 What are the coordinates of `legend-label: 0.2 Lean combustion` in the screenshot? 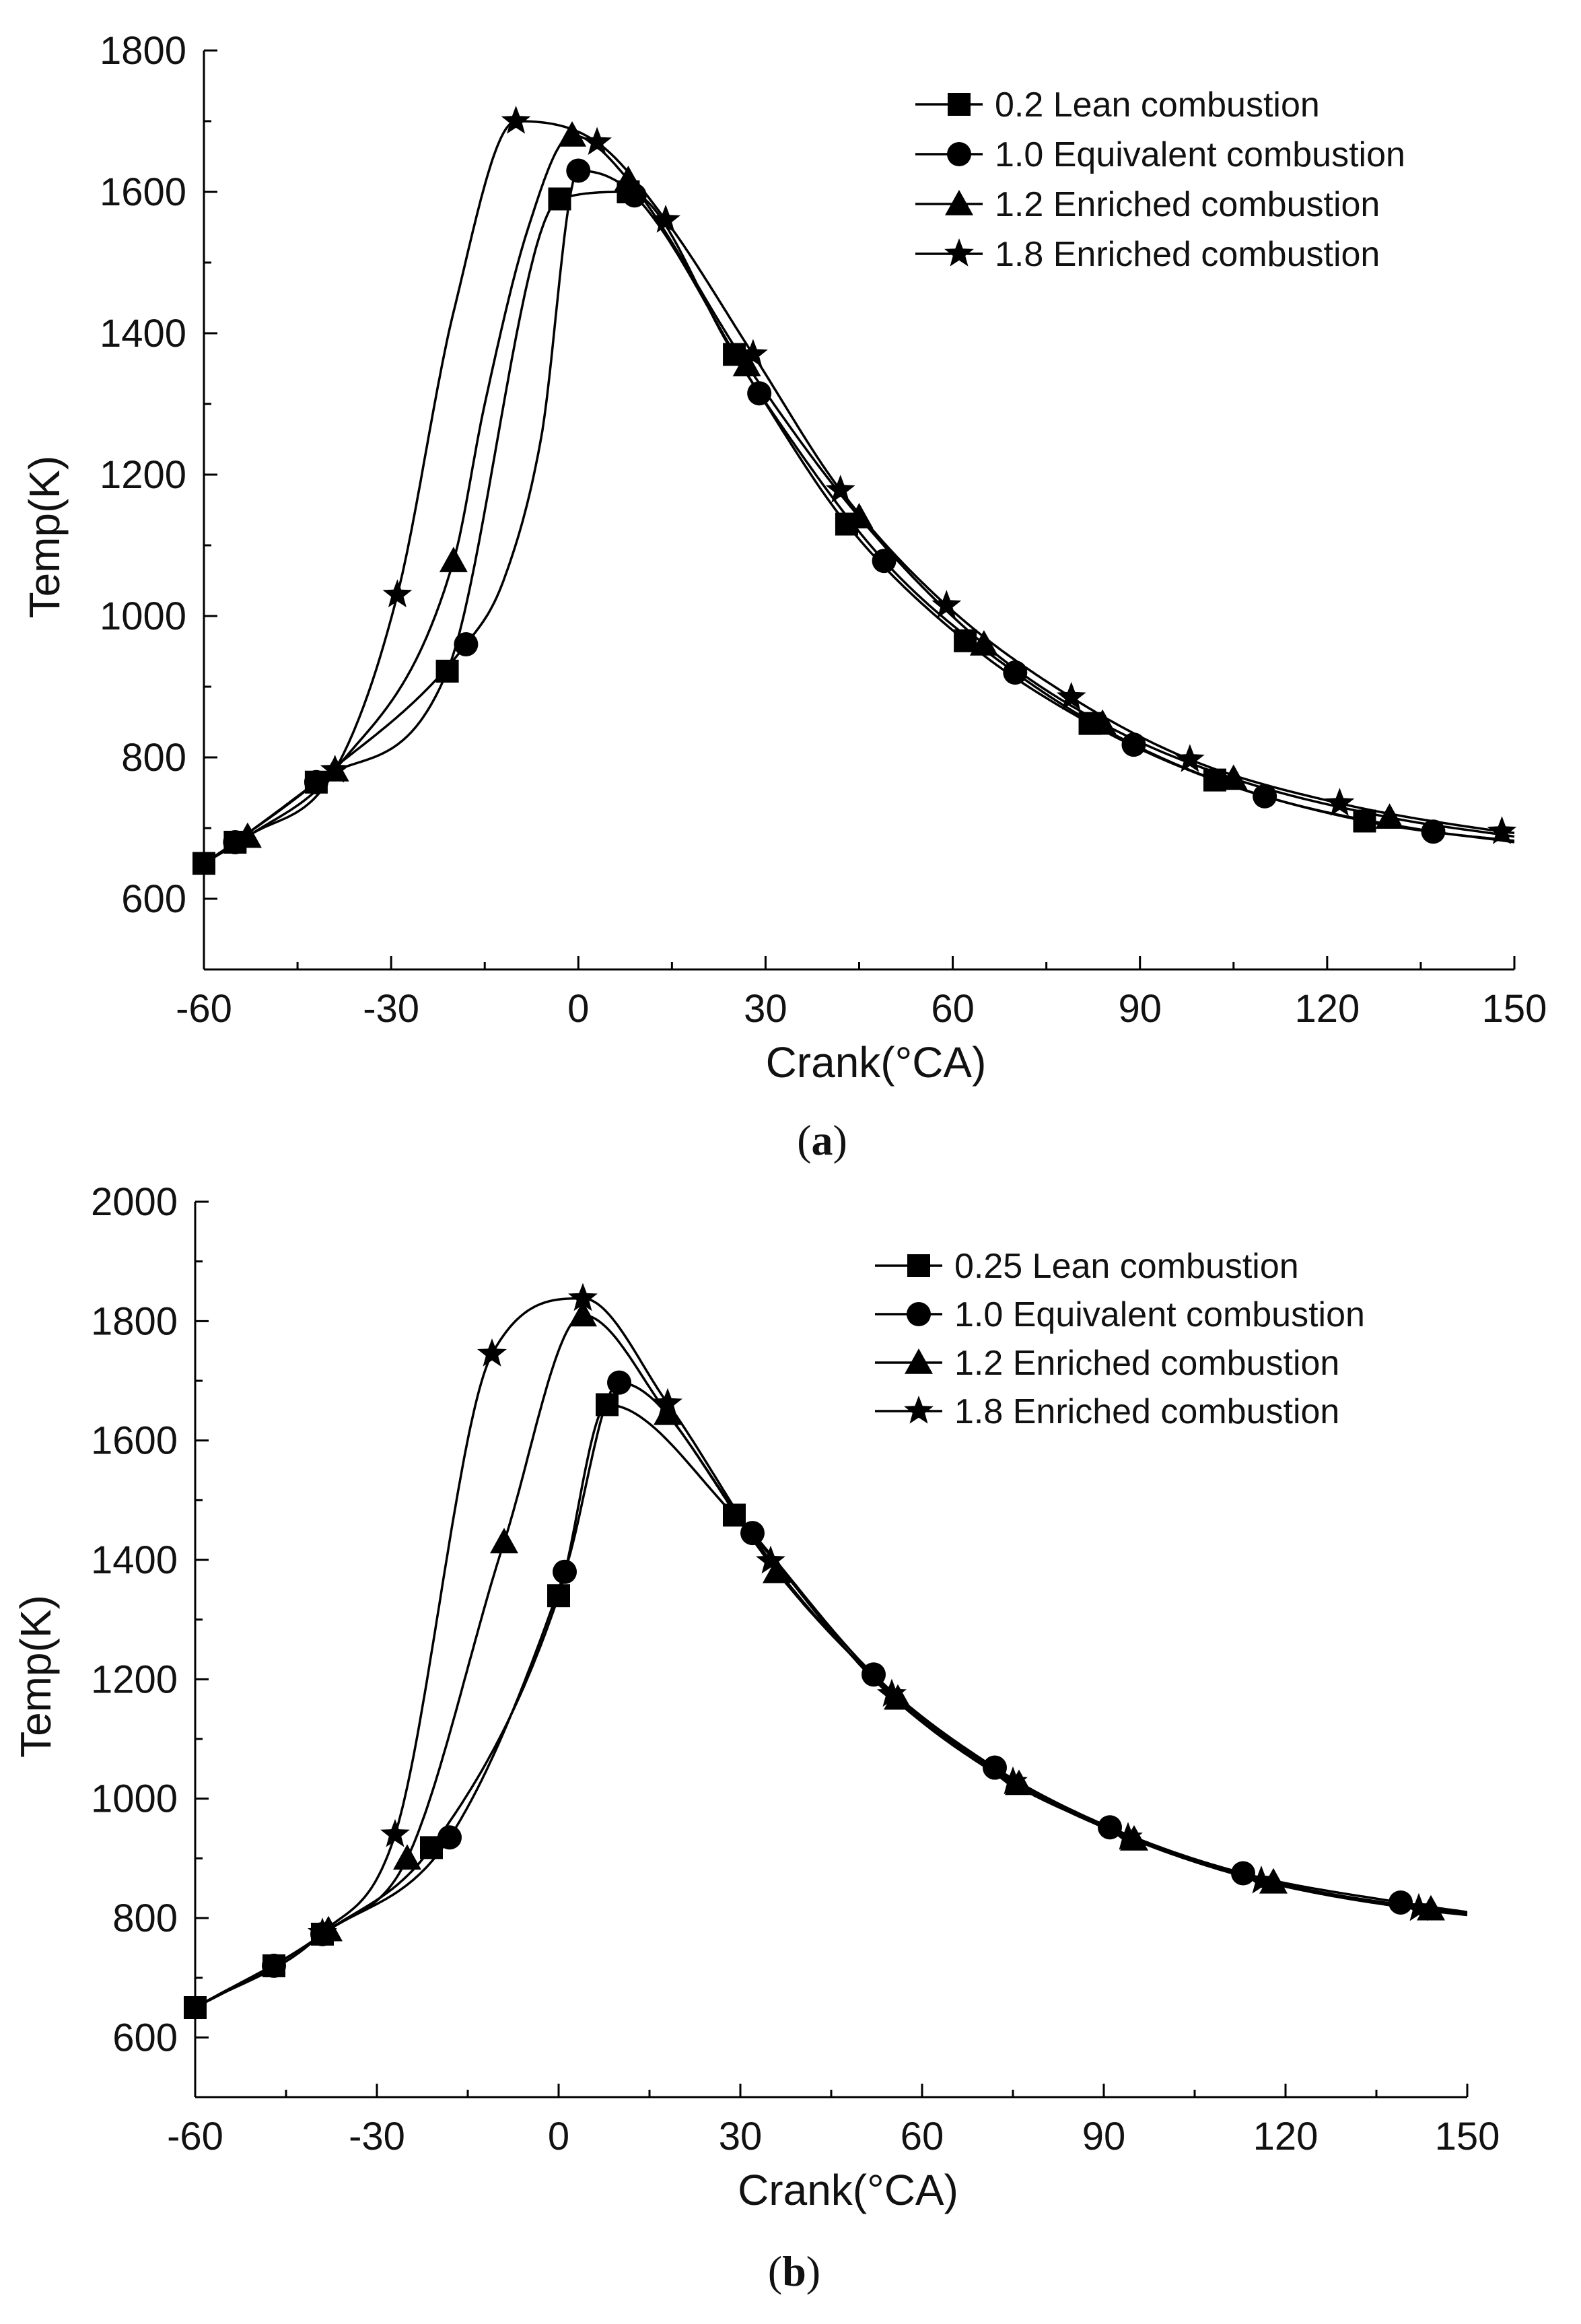 It's located at (1157, 105).